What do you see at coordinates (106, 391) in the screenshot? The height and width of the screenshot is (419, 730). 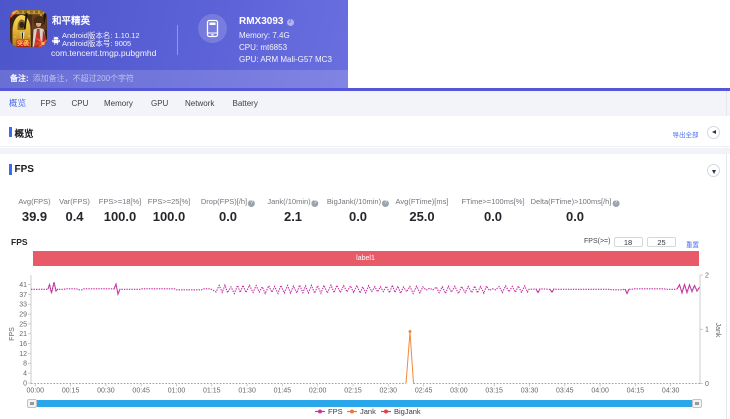 I see `svg-text: 00:30` at bounding box center [106, 391].